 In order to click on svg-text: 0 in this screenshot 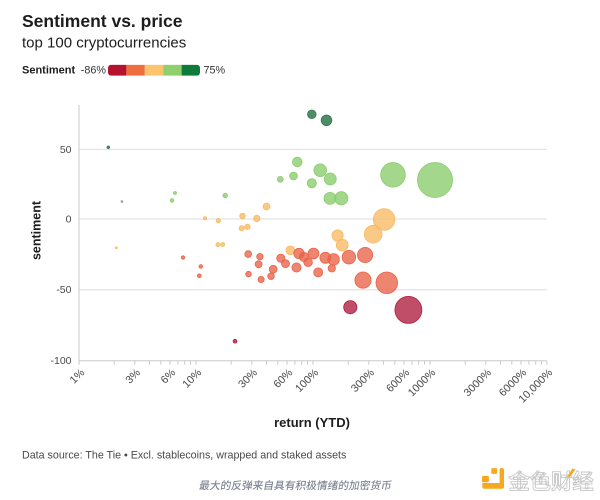, I will do `click(69, 220)`.